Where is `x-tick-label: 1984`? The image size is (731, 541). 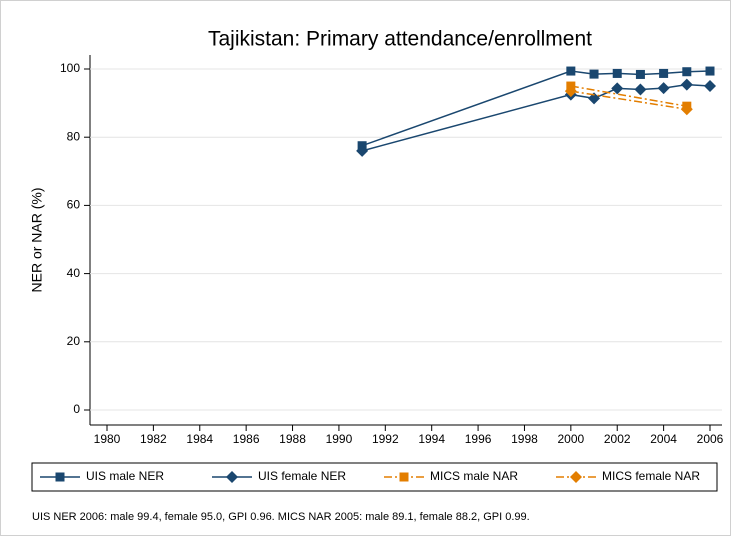 x-tick-label: 1984 is located at coordinates (199, 439).